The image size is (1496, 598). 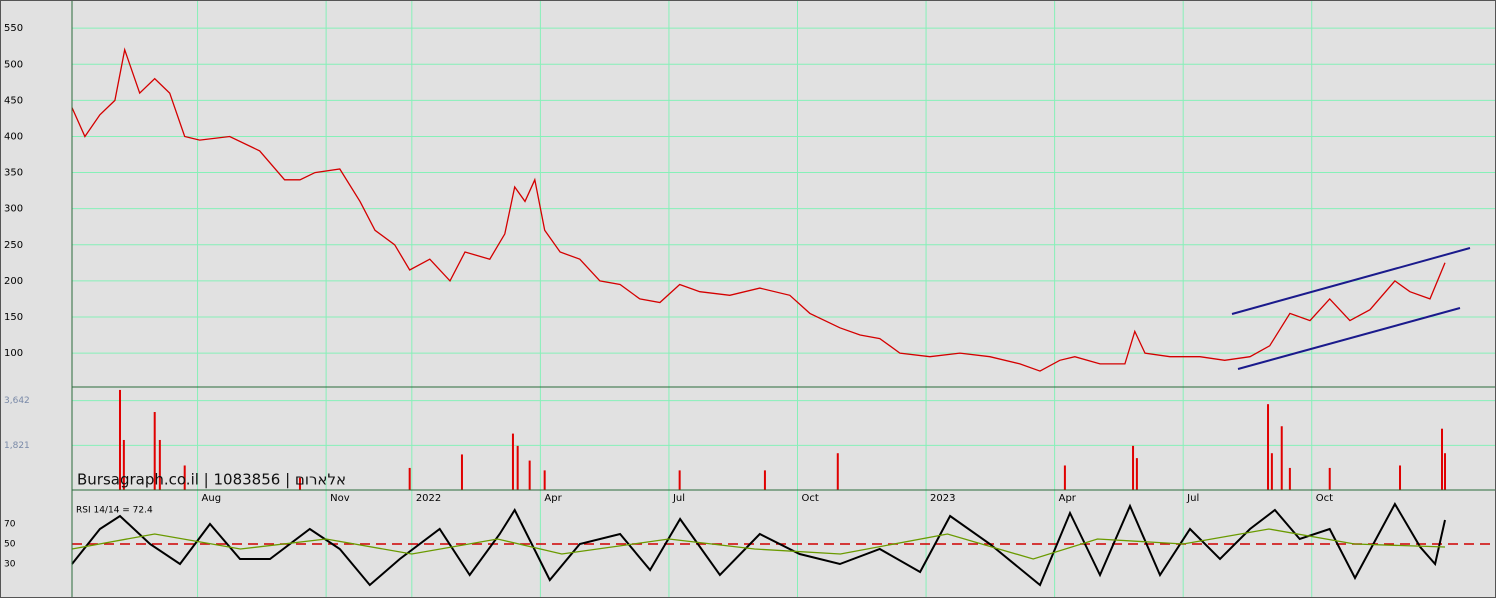 What do you see at coordinates (13, 209) in the screenshot?
I see `y-tick-label: 300` at bounding box center [13, 209].